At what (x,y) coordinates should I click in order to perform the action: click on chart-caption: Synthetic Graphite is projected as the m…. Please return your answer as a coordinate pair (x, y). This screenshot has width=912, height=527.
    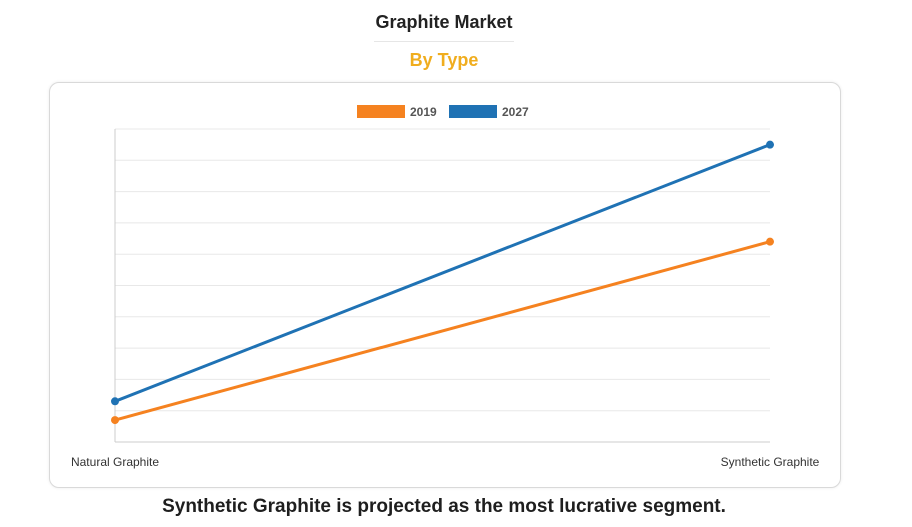
    Looking at the image, I should click on (444, 506).